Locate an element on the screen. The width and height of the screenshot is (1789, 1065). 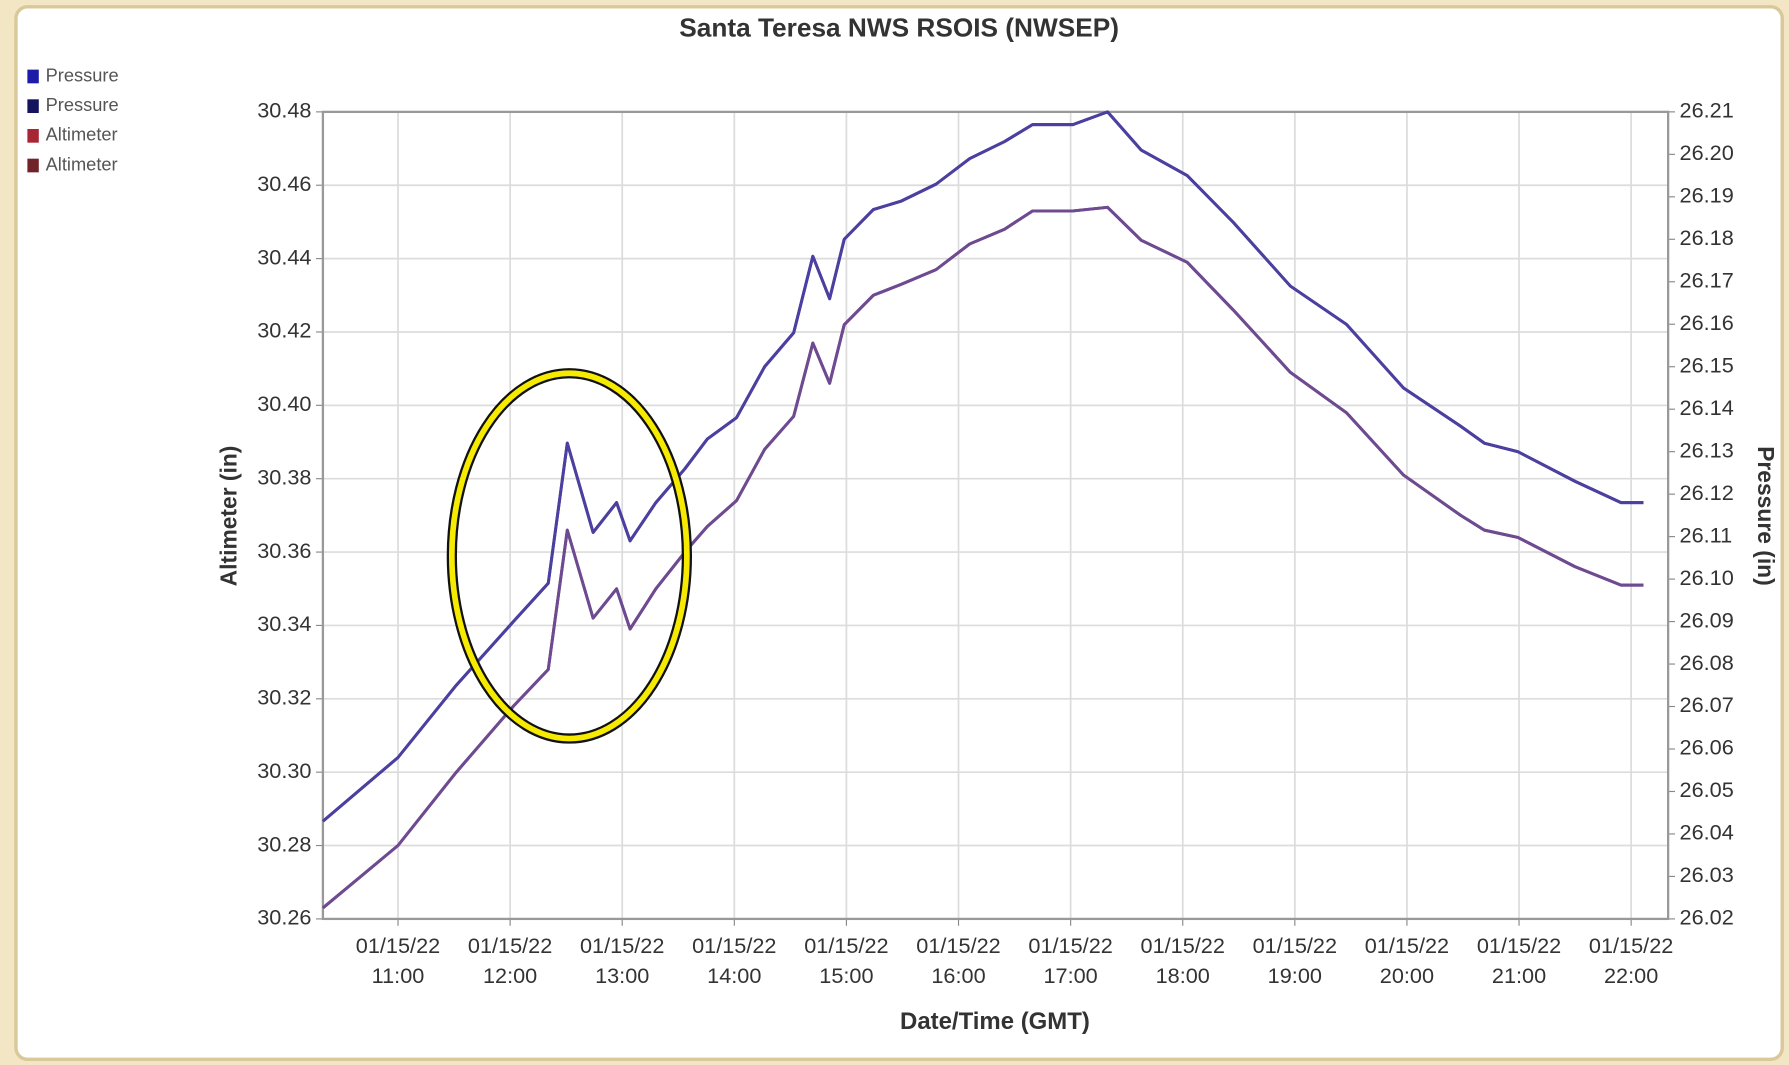
x-tick-label: 01/15/22 12:00 is located at coordinates (510, 961).